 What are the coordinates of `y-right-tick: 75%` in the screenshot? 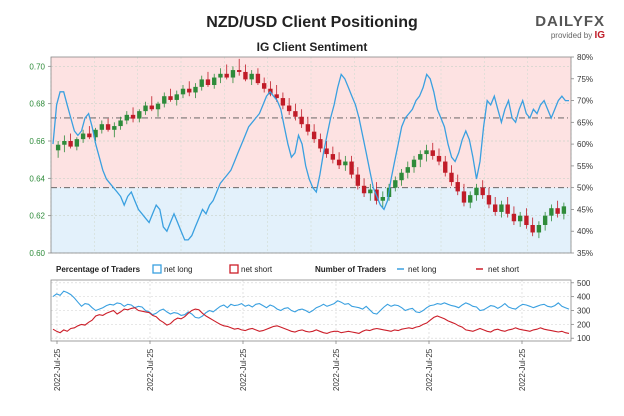 It's located at (585, 79).